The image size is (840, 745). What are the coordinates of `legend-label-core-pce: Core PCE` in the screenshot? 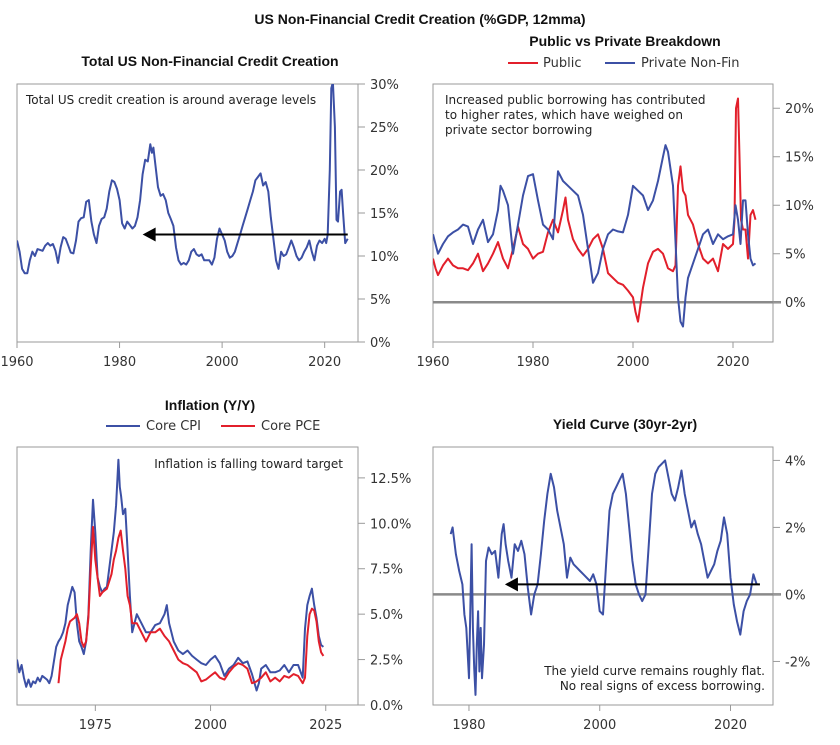 It's located at (290, 426).